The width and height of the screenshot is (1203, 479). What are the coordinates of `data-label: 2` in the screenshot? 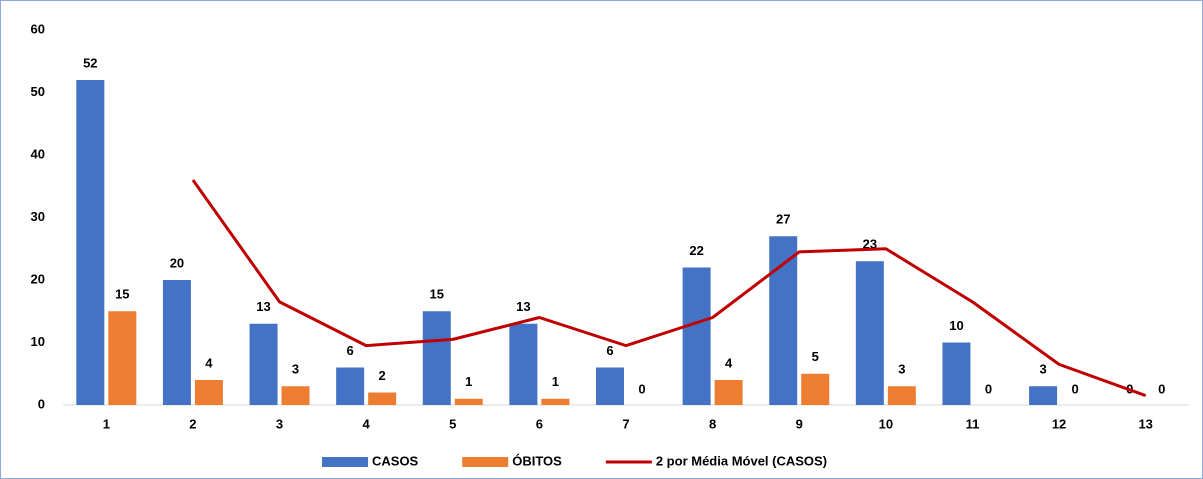 It's located at (382, 375).